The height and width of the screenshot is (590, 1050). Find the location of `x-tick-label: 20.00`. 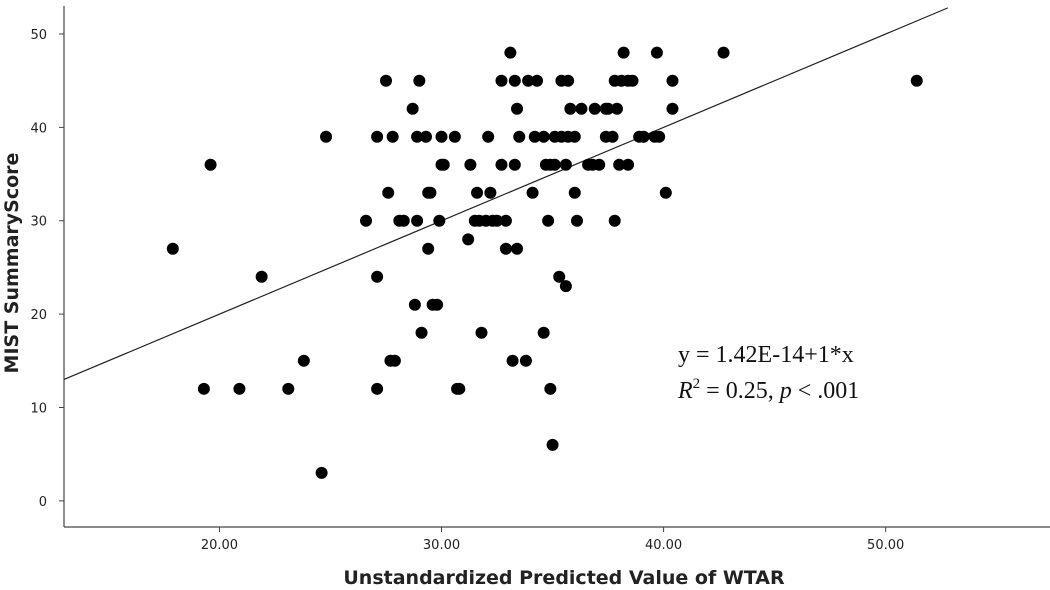

x-tick-label: 20.00 is located at coordinates (219, 545).